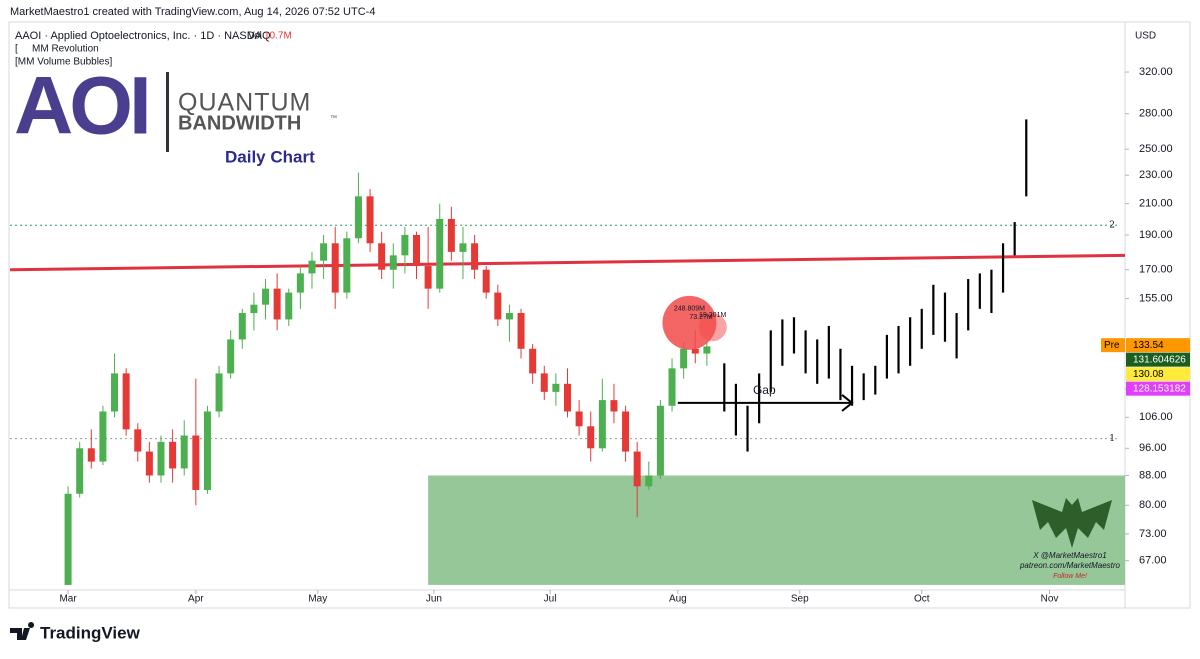 Image resolution: width=1200 pixels, height=659 pixels. What do you see at coordinates (270, 156) in the screenshot?
I see `chart-title: Daily Chart` at bounding box center [270, 156].